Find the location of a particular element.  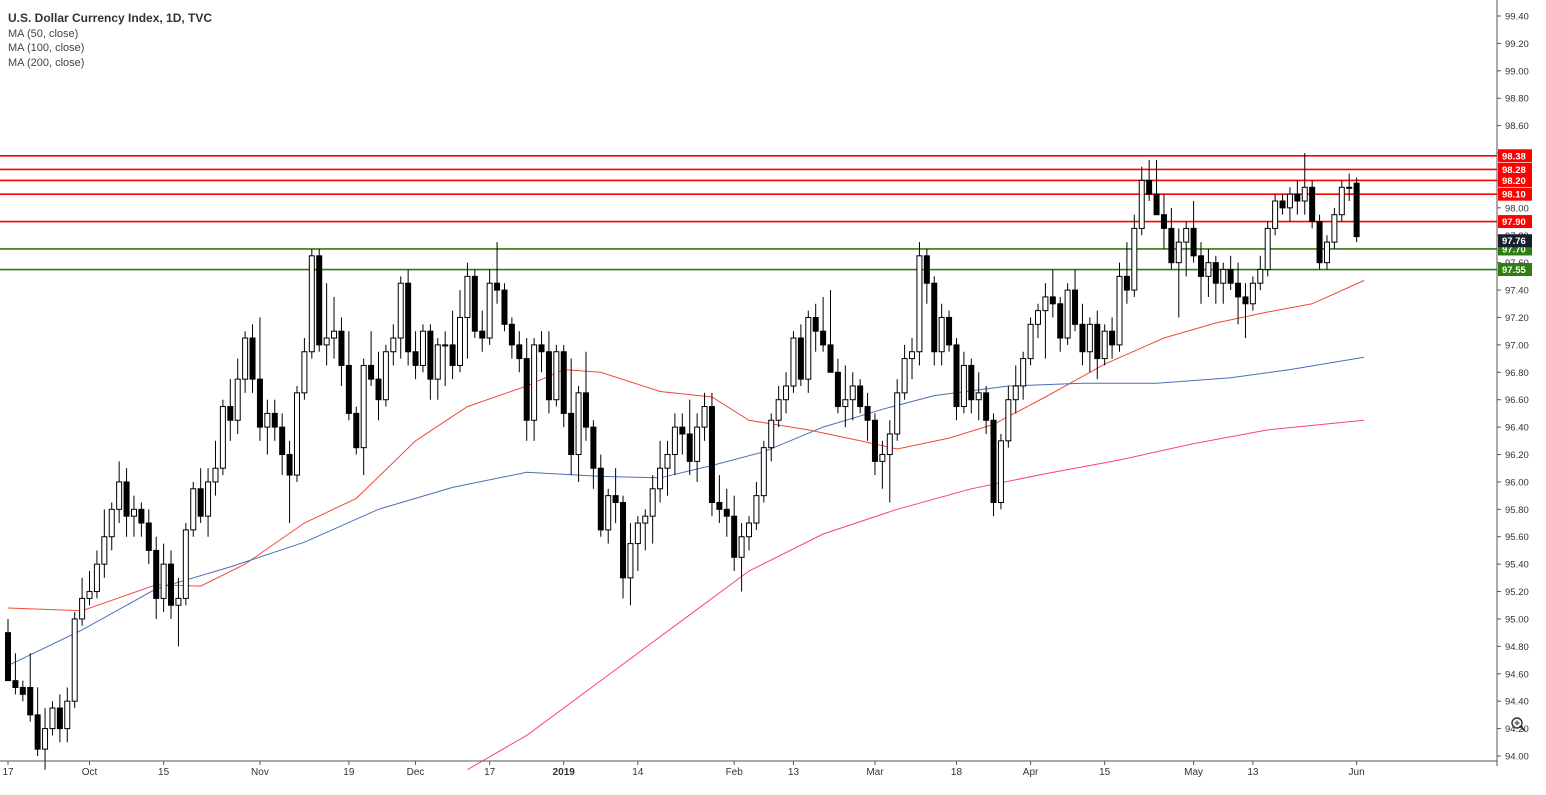

current-price-label: 97.76 is located at coordinates (1514, 241).